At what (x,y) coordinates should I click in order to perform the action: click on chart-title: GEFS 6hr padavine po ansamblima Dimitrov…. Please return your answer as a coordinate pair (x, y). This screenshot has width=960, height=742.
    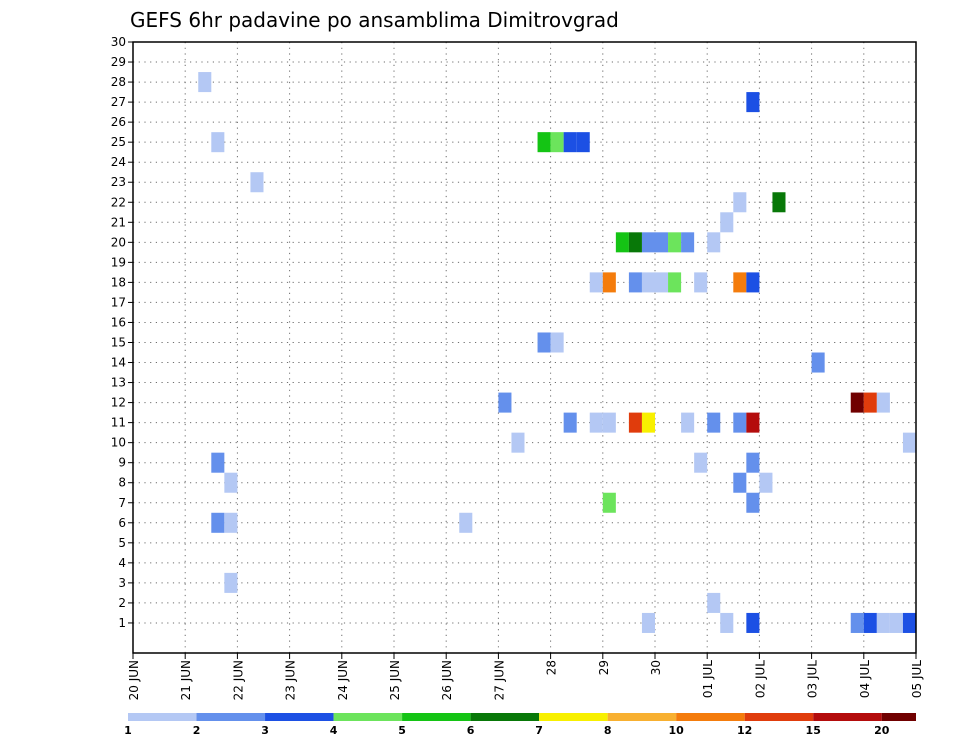
    Looking at the image, I should click on (374, 20).